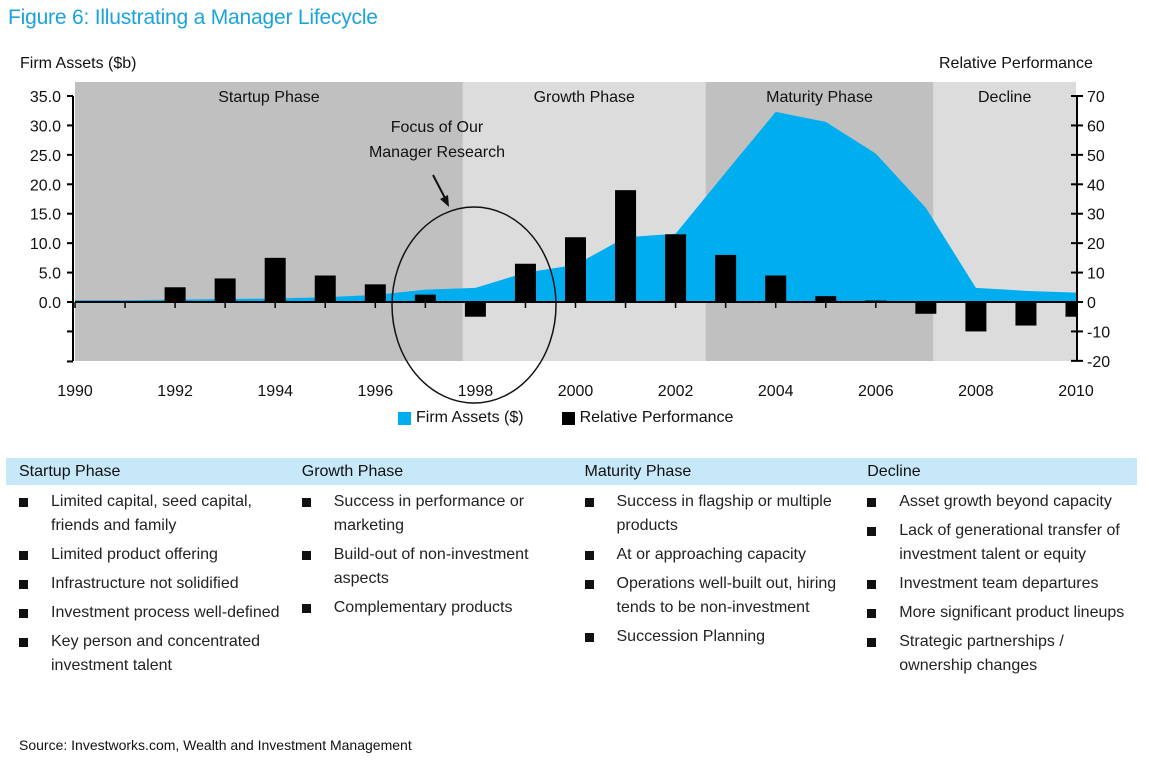 The height and width of the screenshot is (762, 1149). What do you see at coordinates (638, 471) in the screenshot?
I see `table-header-2: Maturity Phase` at bounding box center [638, 471].